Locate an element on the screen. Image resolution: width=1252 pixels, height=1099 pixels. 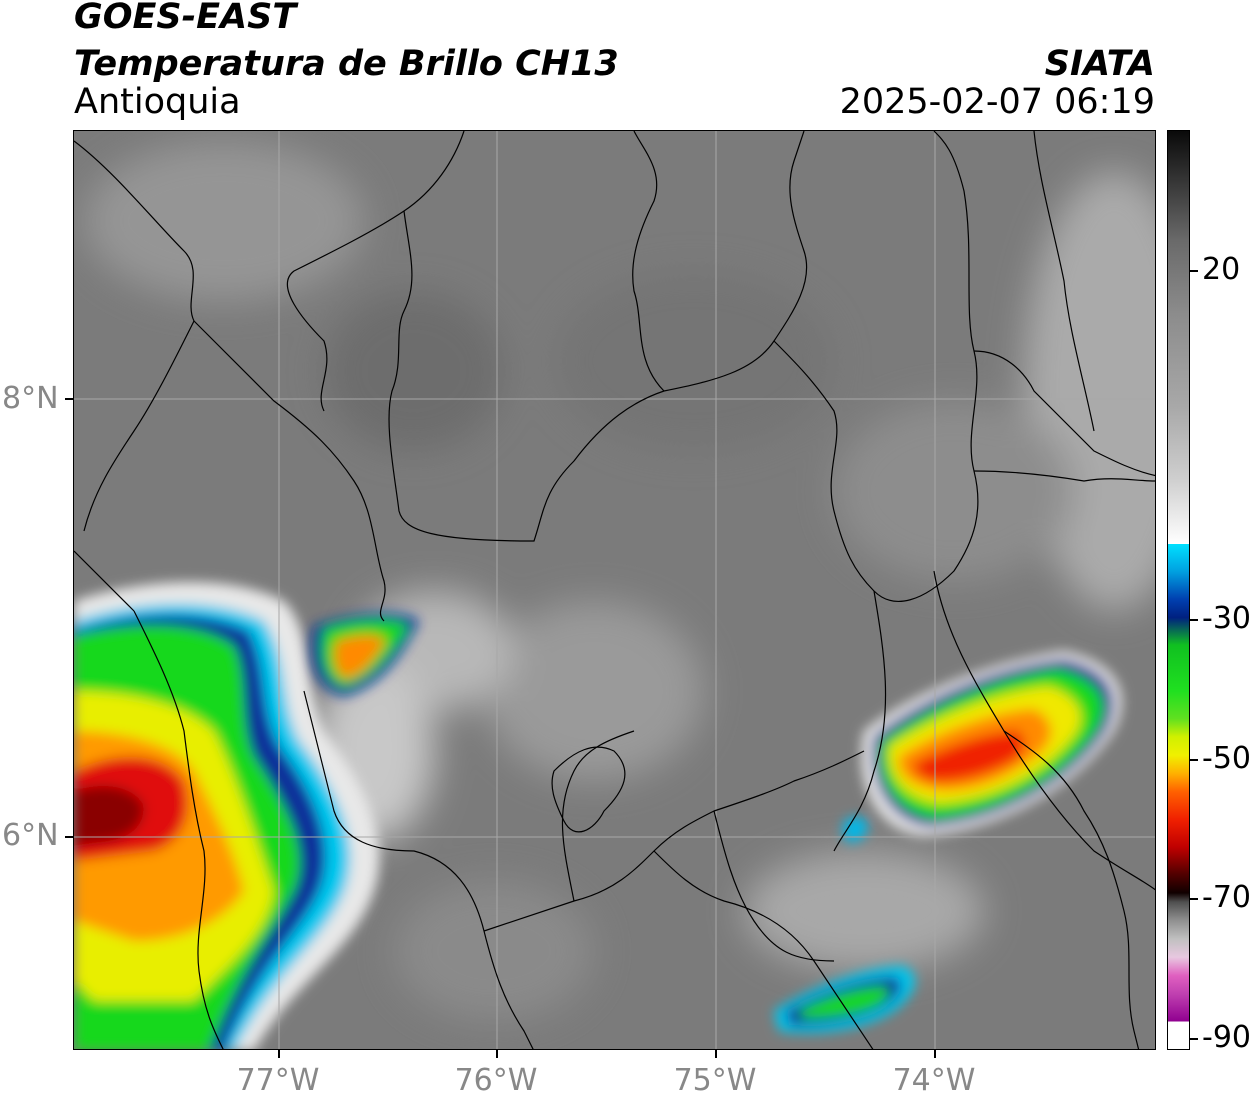
colorbar-label-minus70: -70 is located at coordinates (1226, 897).